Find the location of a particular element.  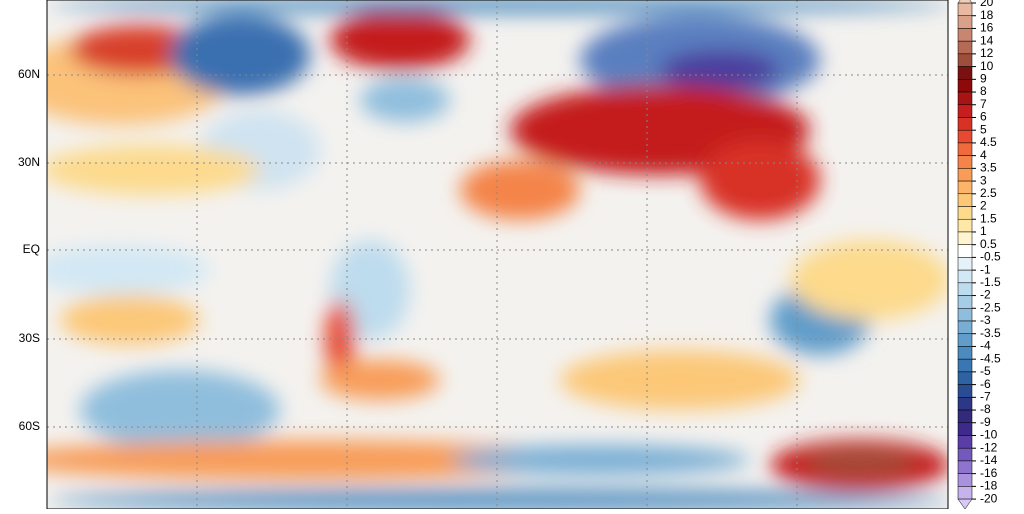

colorbar-arrow-bottom is located at coordinates (965, 504).